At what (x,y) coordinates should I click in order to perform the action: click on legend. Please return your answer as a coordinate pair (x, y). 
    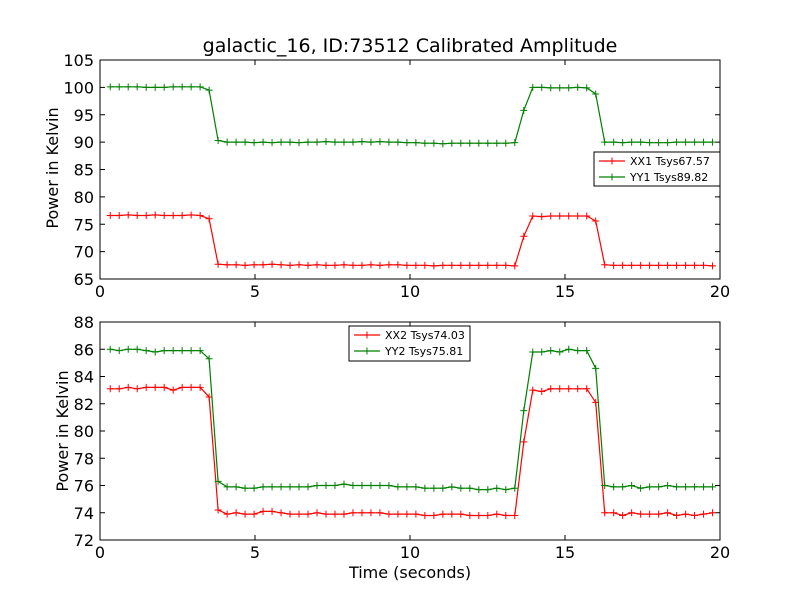
    Looking at the image, I should click on (409, 343).